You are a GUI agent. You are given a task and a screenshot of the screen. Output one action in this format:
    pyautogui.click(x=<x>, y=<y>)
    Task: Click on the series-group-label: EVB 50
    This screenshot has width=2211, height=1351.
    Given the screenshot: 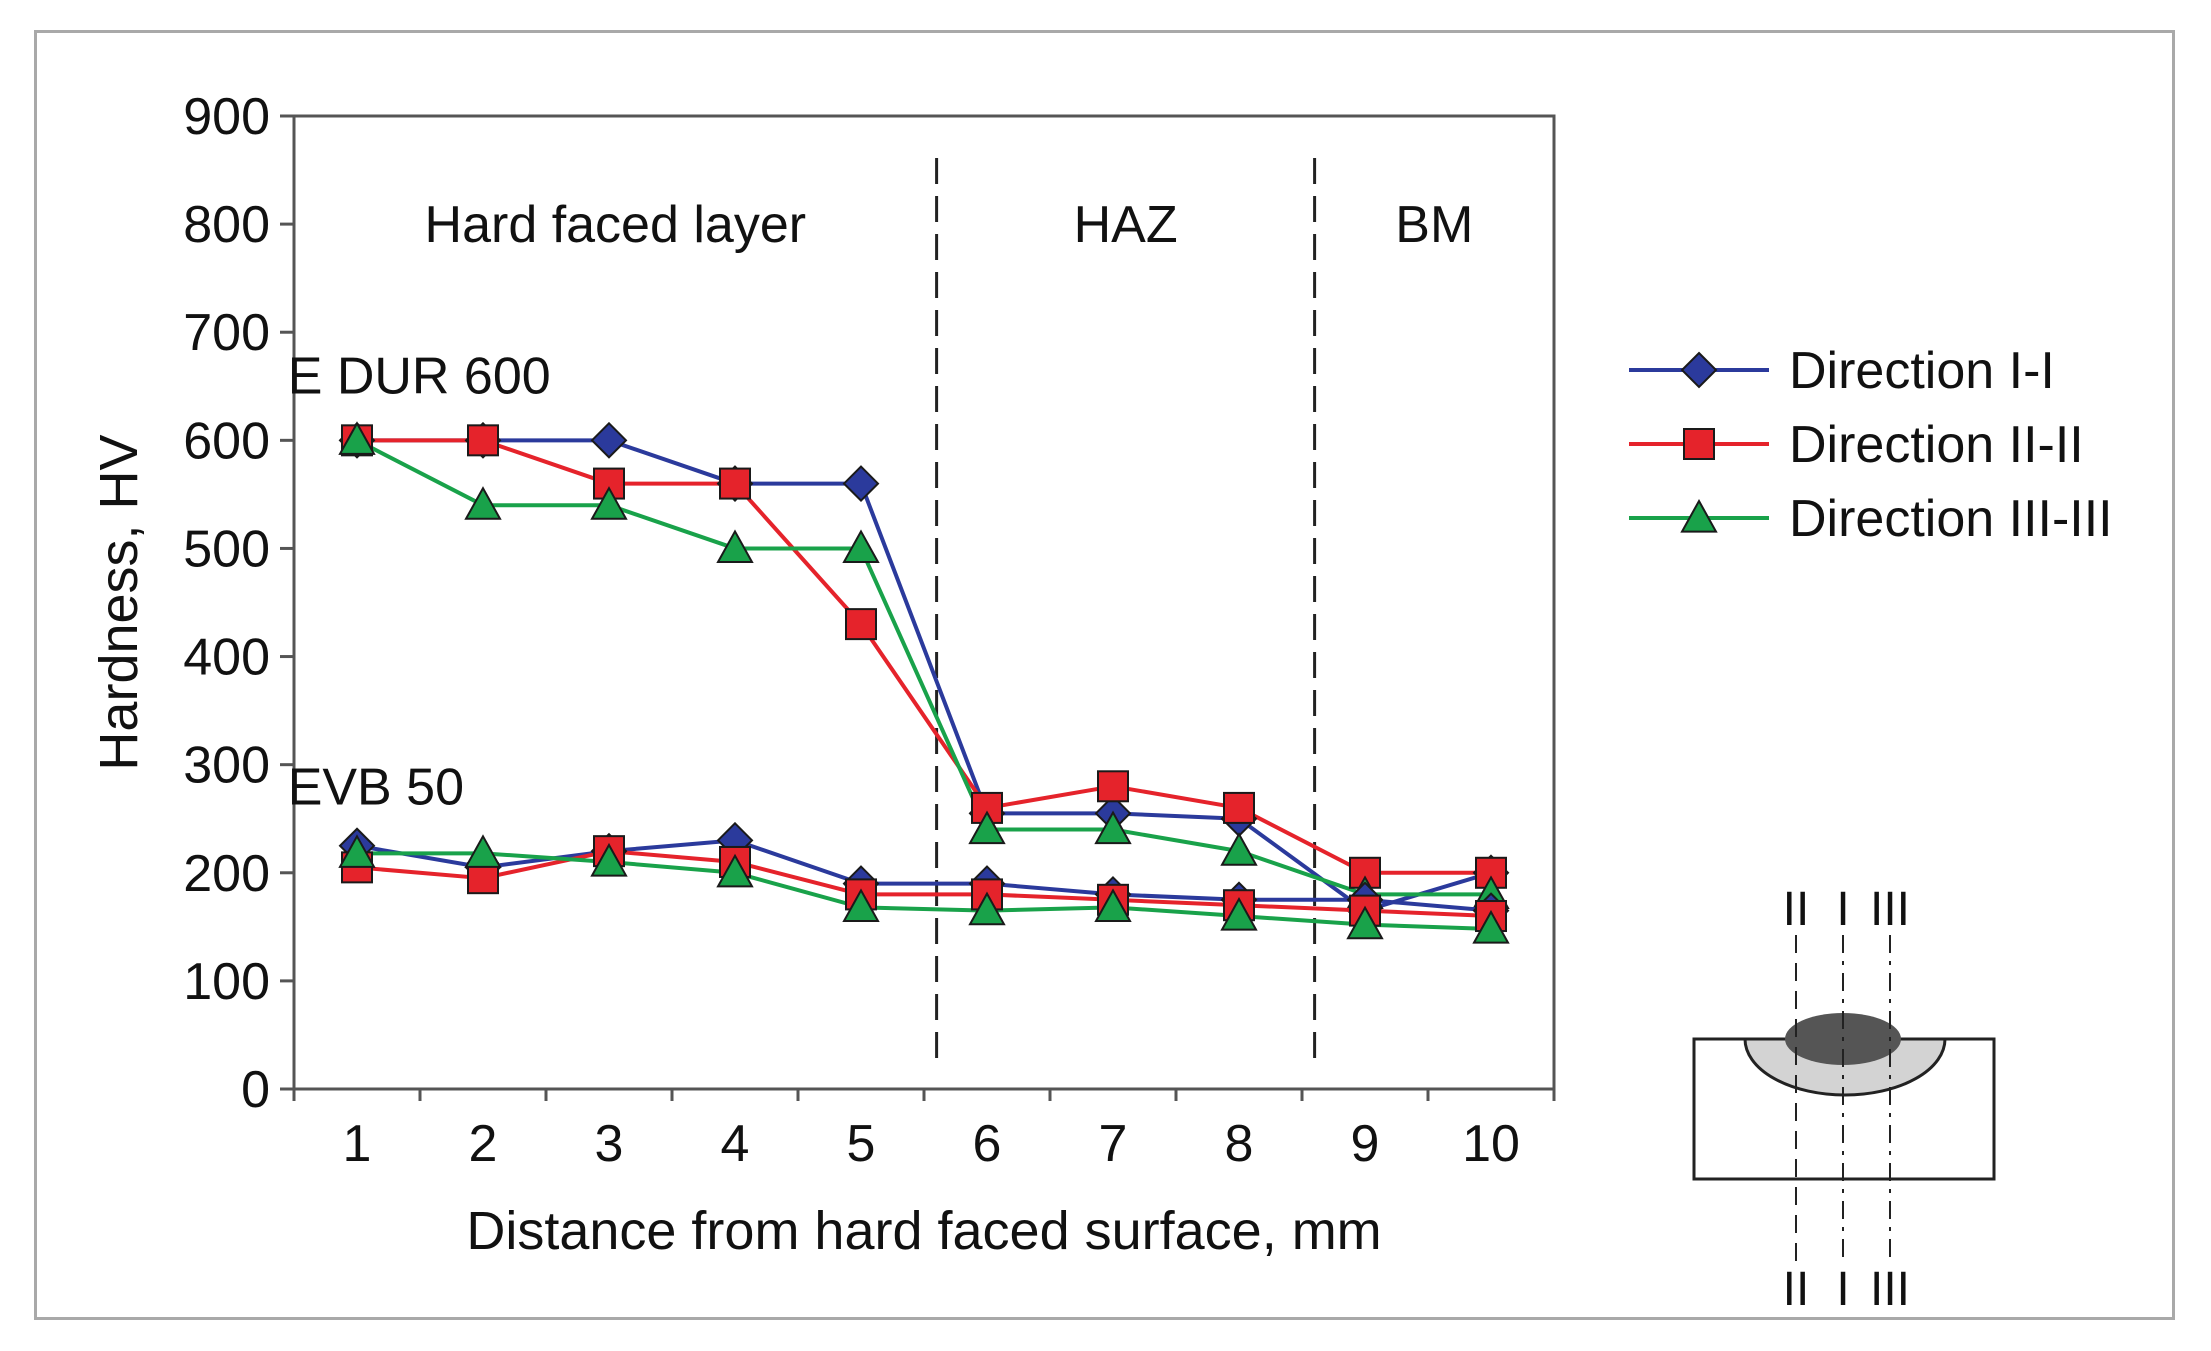 What is the action you would take?
    pyautogui.click(x=376, y=787)
    